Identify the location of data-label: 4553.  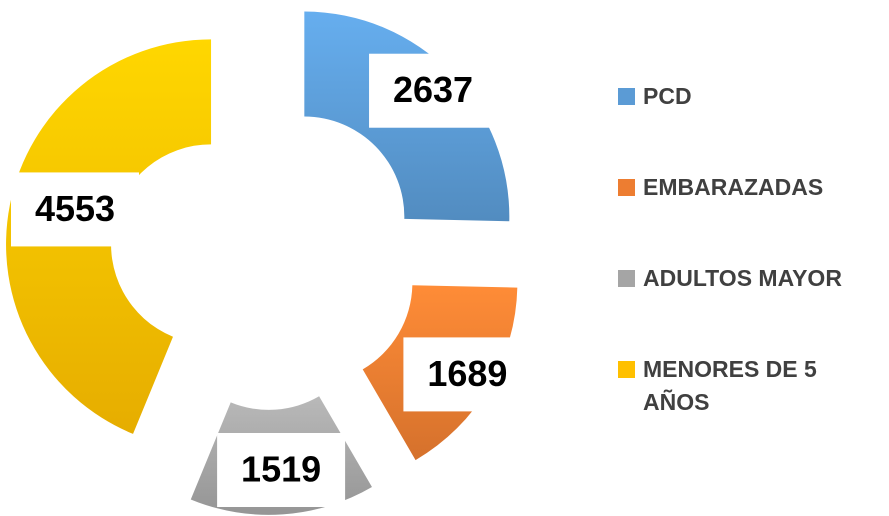
(75, 208).